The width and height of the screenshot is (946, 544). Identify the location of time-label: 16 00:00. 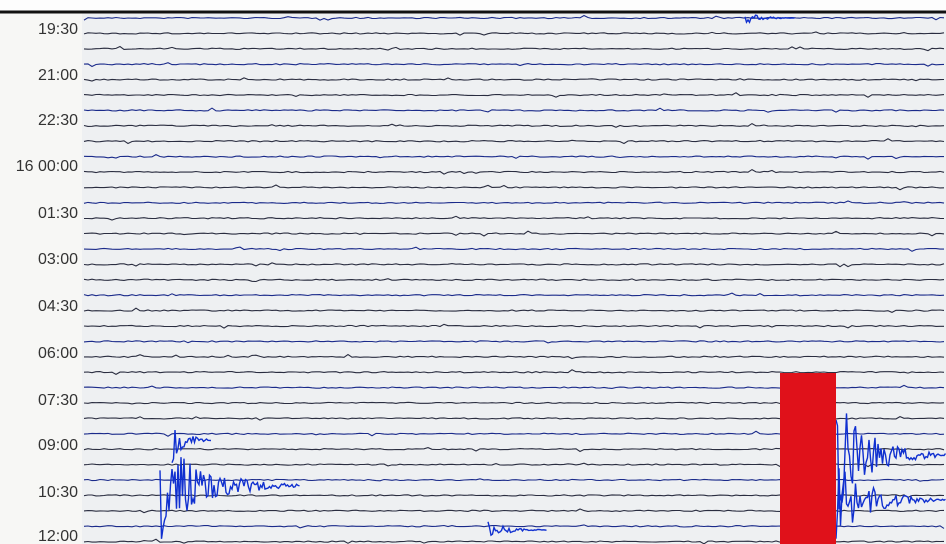
(47, 166).